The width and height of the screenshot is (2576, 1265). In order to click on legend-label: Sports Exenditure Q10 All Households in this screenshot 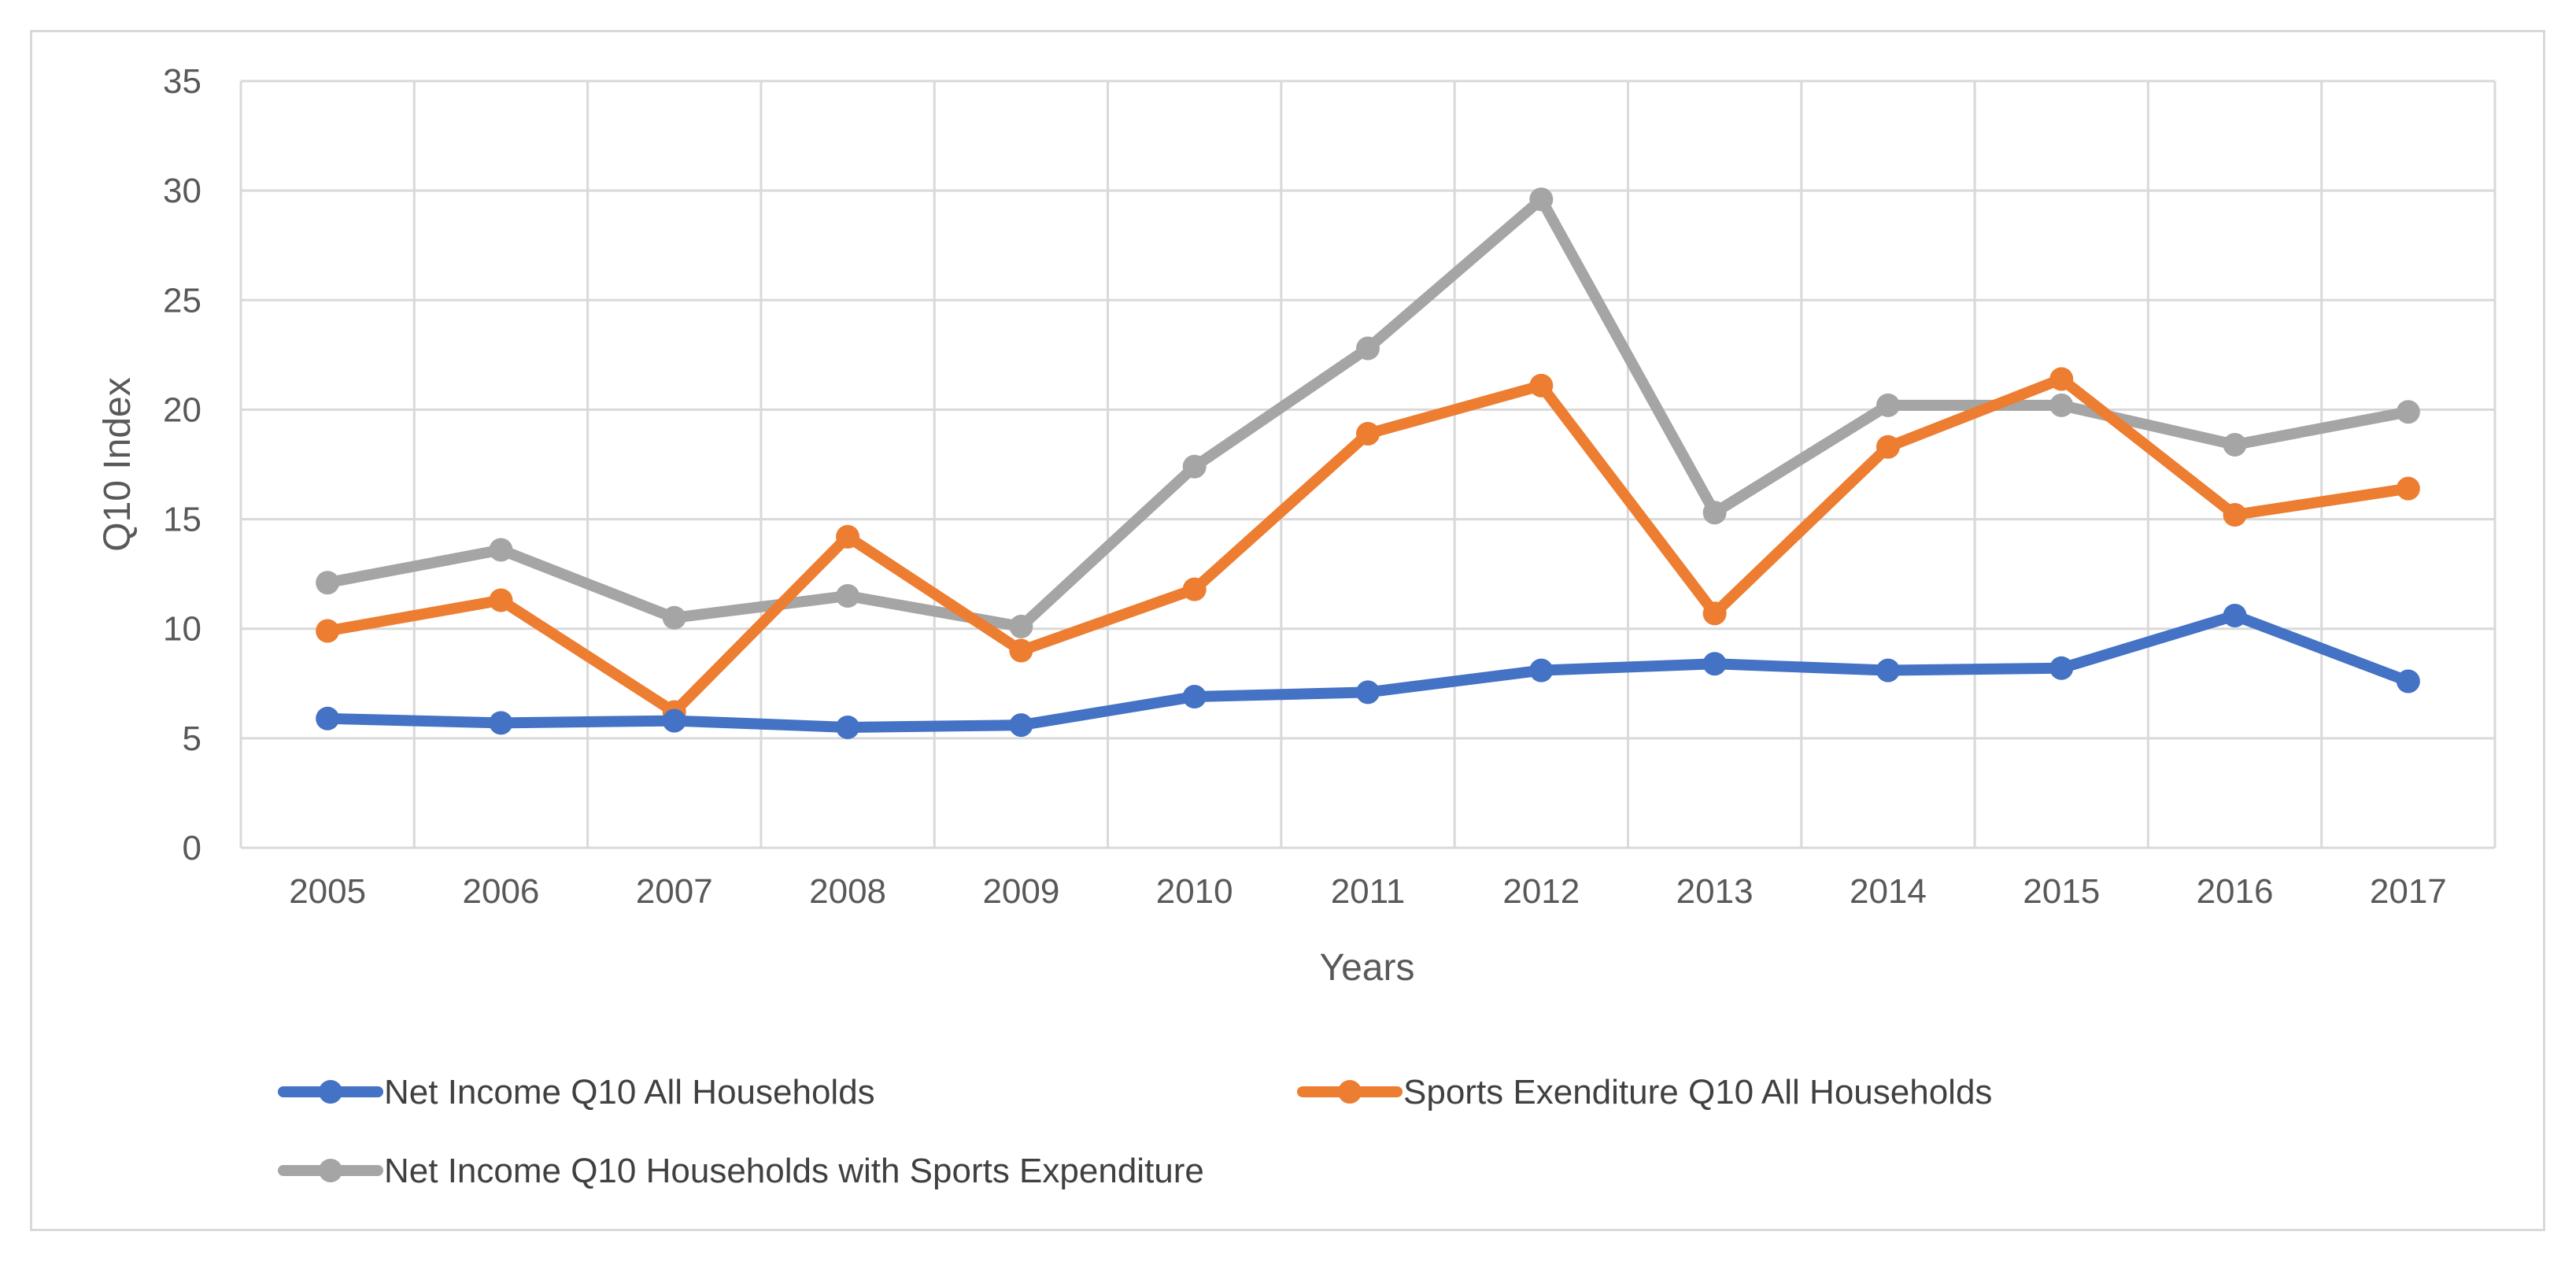, I will do `click(1697, 1092)`.